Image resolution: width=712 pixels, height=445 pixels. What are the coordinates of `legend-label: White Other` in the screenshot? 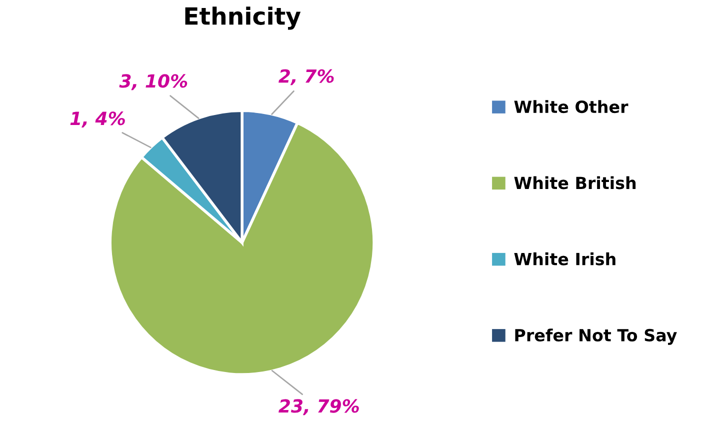 It's located at (571, 107).